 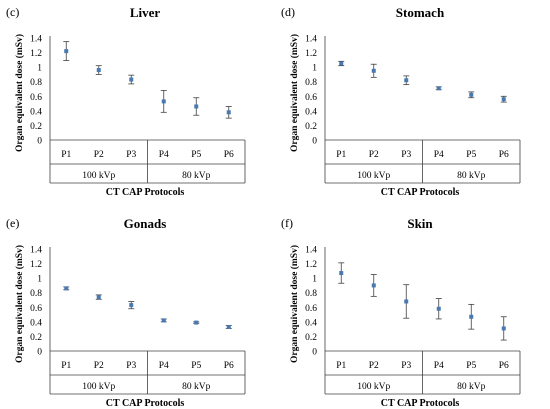 I want to click on panel-letter: (d), so click(x=288, y=12).